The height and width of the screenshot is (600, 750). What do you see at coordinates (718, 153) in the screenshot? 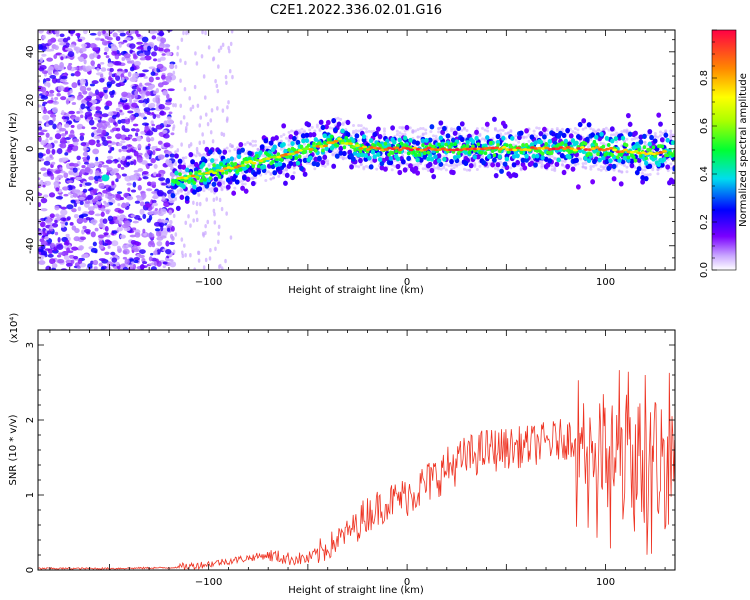
I see `colorbar-ticks: 0.00.20.40.60.8` at bounding box center [718, 153].